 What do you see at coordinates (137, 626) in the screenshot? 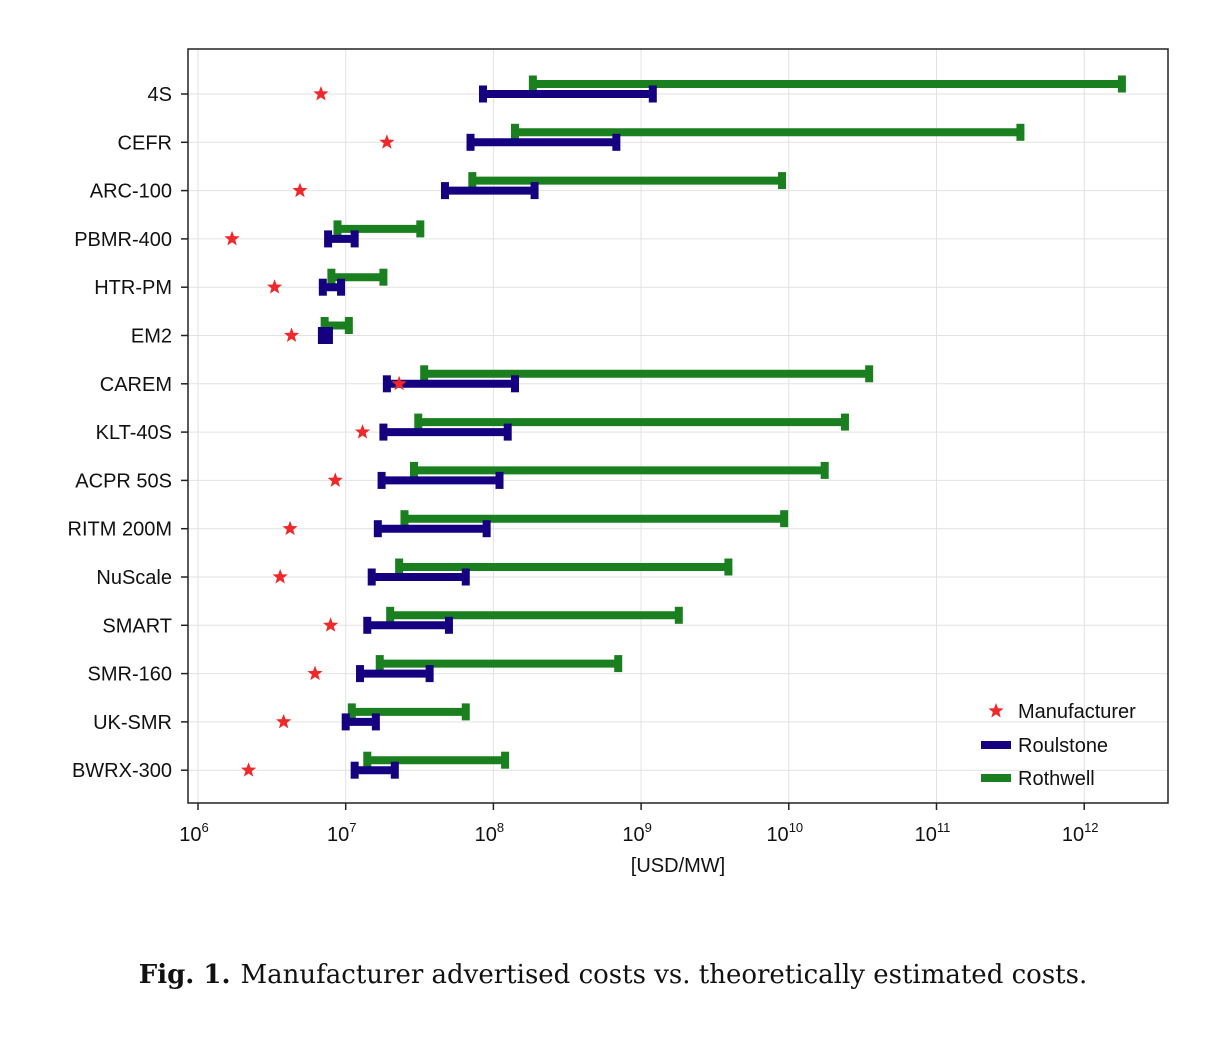
I see `y-tick-label: SMART` at bounding box center [137, 626].